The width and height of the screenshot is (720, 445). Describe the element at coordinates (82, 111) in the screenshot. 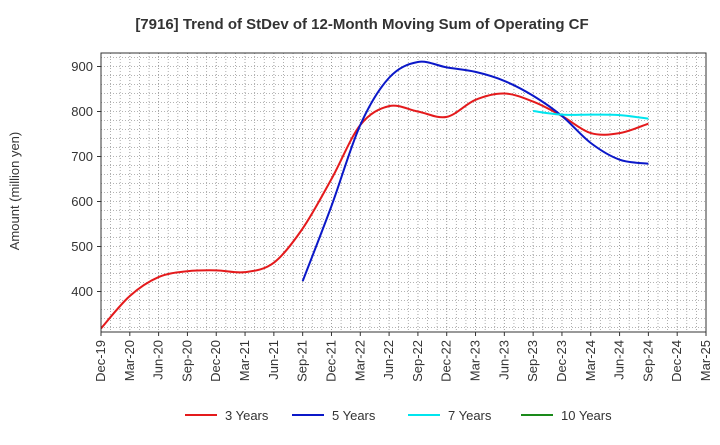

I see `y-tick-label: 800` at that location.